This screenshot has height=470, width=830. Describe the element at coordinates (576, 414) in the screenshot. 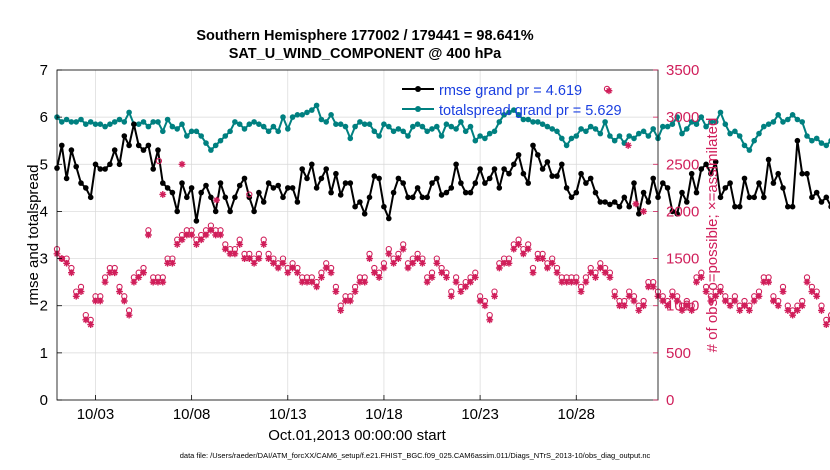

I see `x-tick-label: 10/28` at that location.